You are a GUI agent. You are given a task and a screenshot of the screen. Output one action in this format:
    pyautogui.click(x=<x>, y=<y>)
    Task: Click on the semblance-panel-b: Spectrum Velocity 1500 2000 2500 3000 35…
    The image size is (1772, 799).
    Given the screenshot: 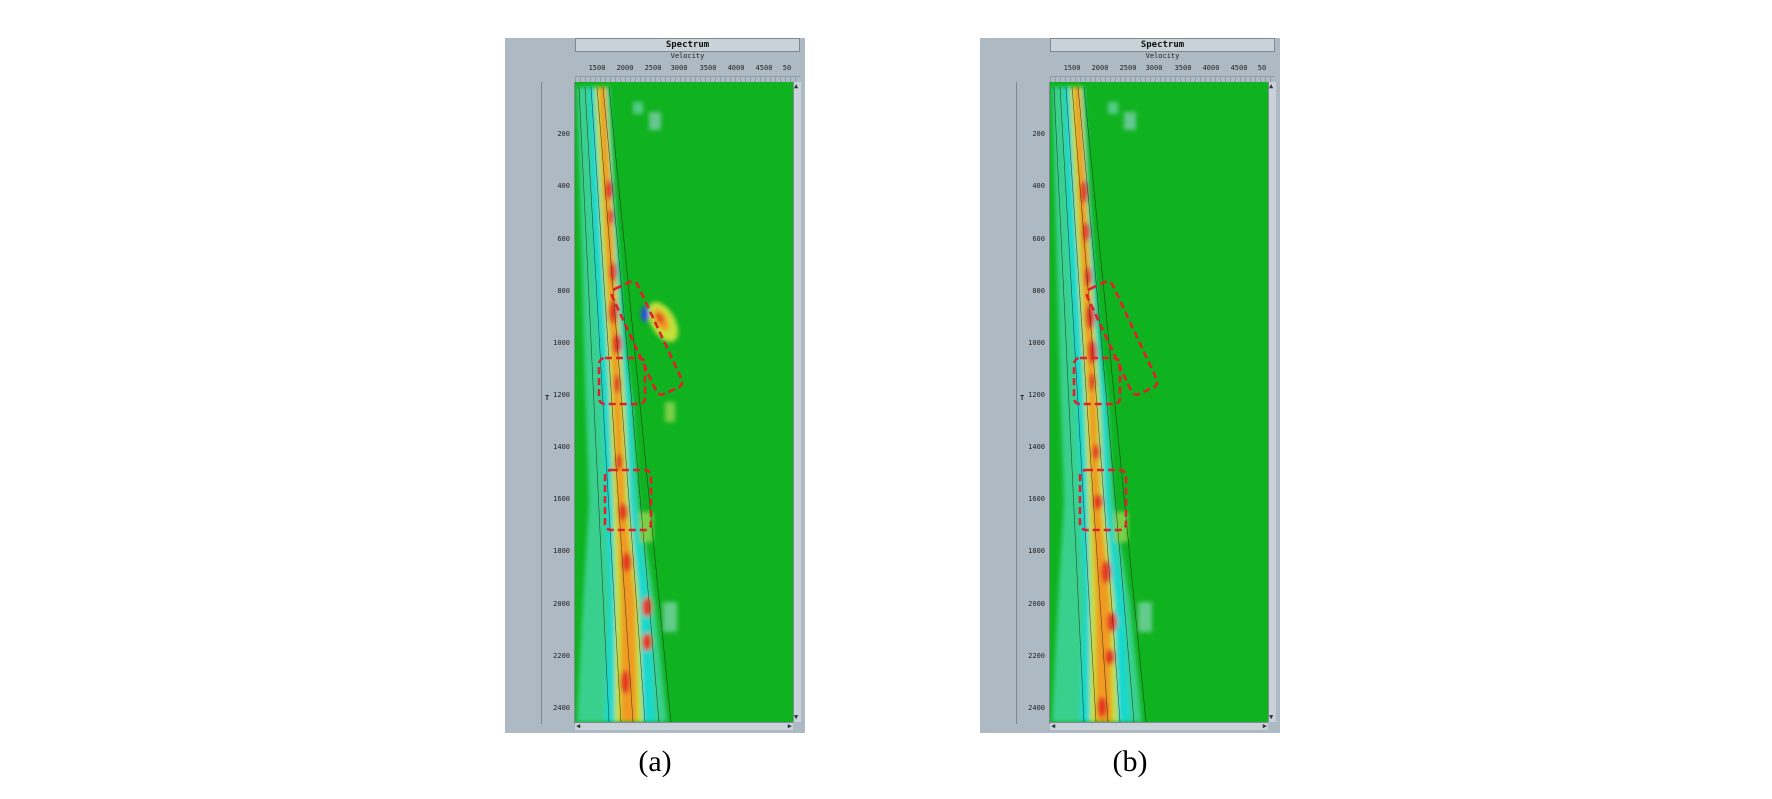 What is the action you would take?
    pyautogui.click(x=1130, y=385)
    